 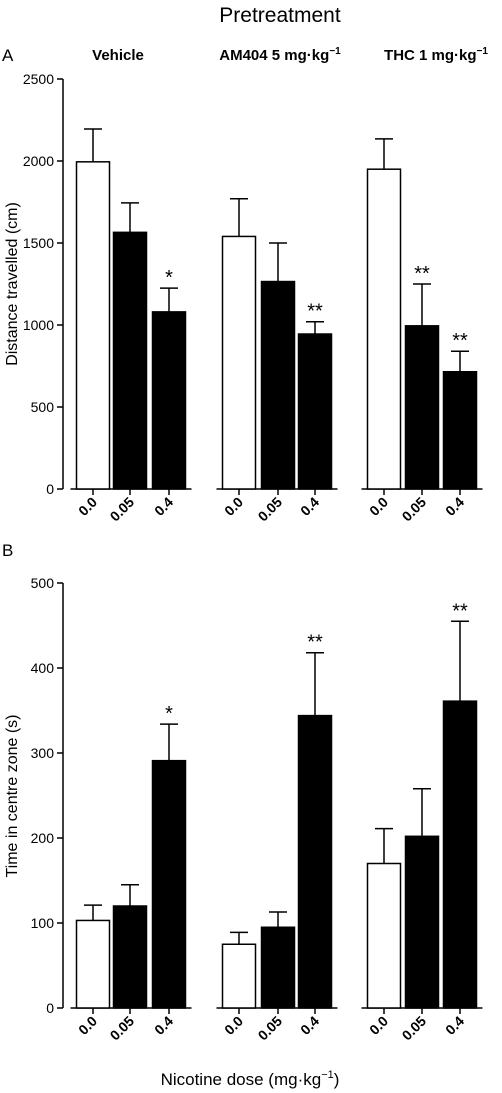 I want to click on figure-title: Pretreatment, so click(x=280, y=15).